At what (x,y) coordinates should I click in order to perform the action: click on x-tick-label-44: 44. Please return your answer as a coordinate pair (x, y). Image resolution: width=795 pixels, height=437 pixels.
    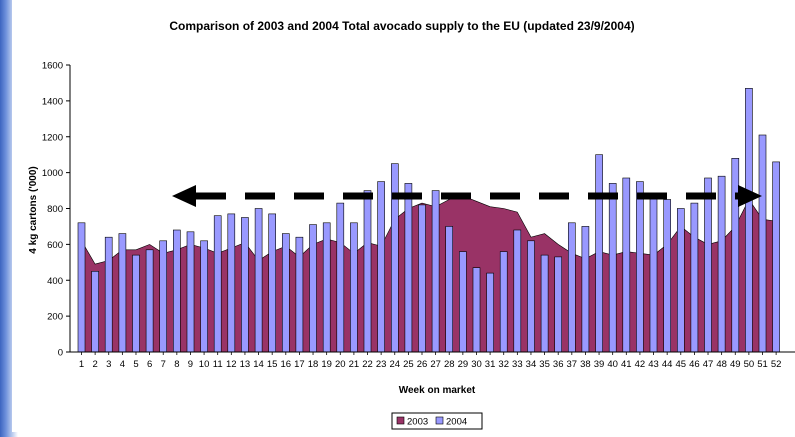
    Looking at the image, I should click on (667, 364).